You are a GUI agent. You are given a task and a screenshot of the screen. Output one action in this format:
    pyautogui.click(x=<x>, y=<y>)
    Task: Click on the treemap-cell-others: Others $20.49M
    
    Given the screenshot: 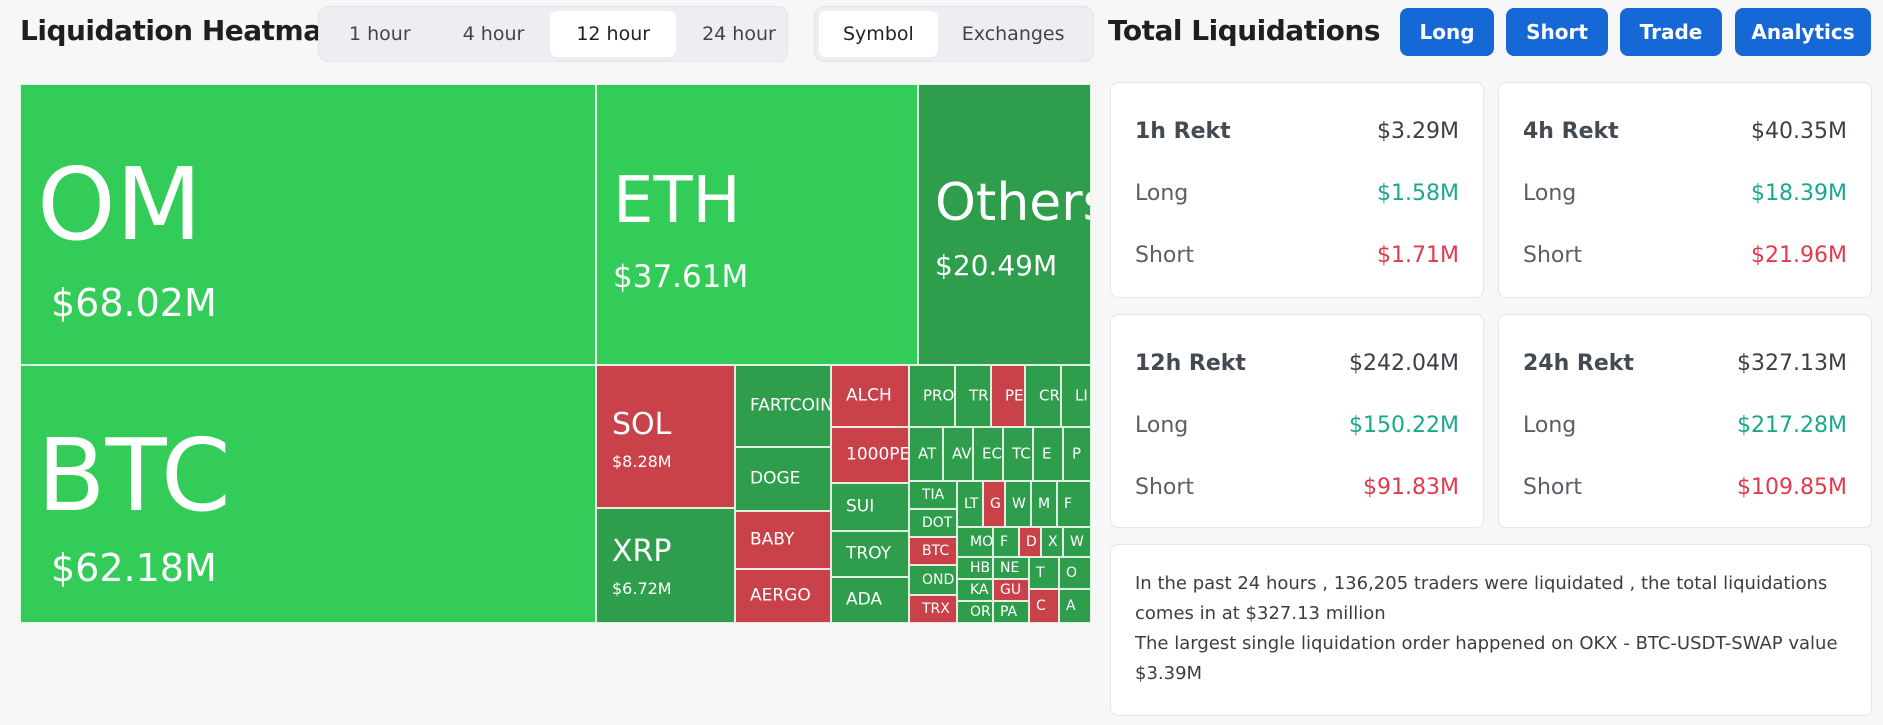 What is the action you would take?
    pyautogui.click(x=1004, y=224)
    